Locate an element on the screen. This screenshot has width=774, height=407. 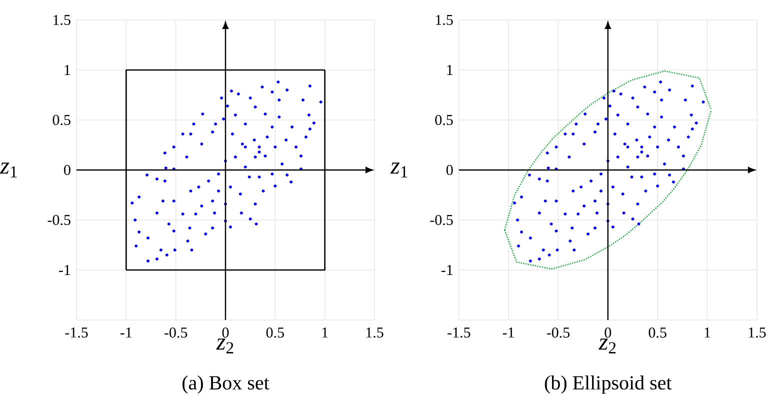
text: (b) Ellipsoid set is located at coordinates (608, 385).